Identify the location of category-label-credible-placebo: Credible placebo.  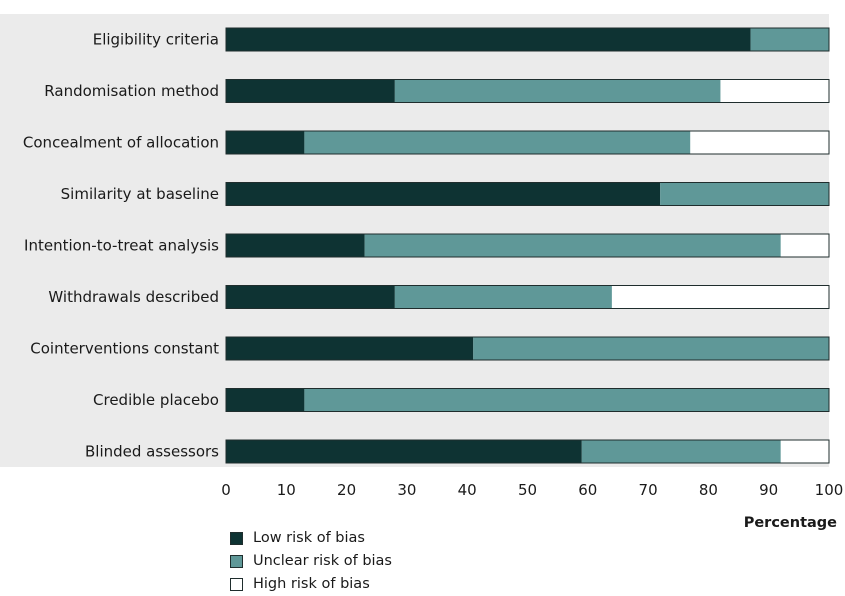
(156, 400).